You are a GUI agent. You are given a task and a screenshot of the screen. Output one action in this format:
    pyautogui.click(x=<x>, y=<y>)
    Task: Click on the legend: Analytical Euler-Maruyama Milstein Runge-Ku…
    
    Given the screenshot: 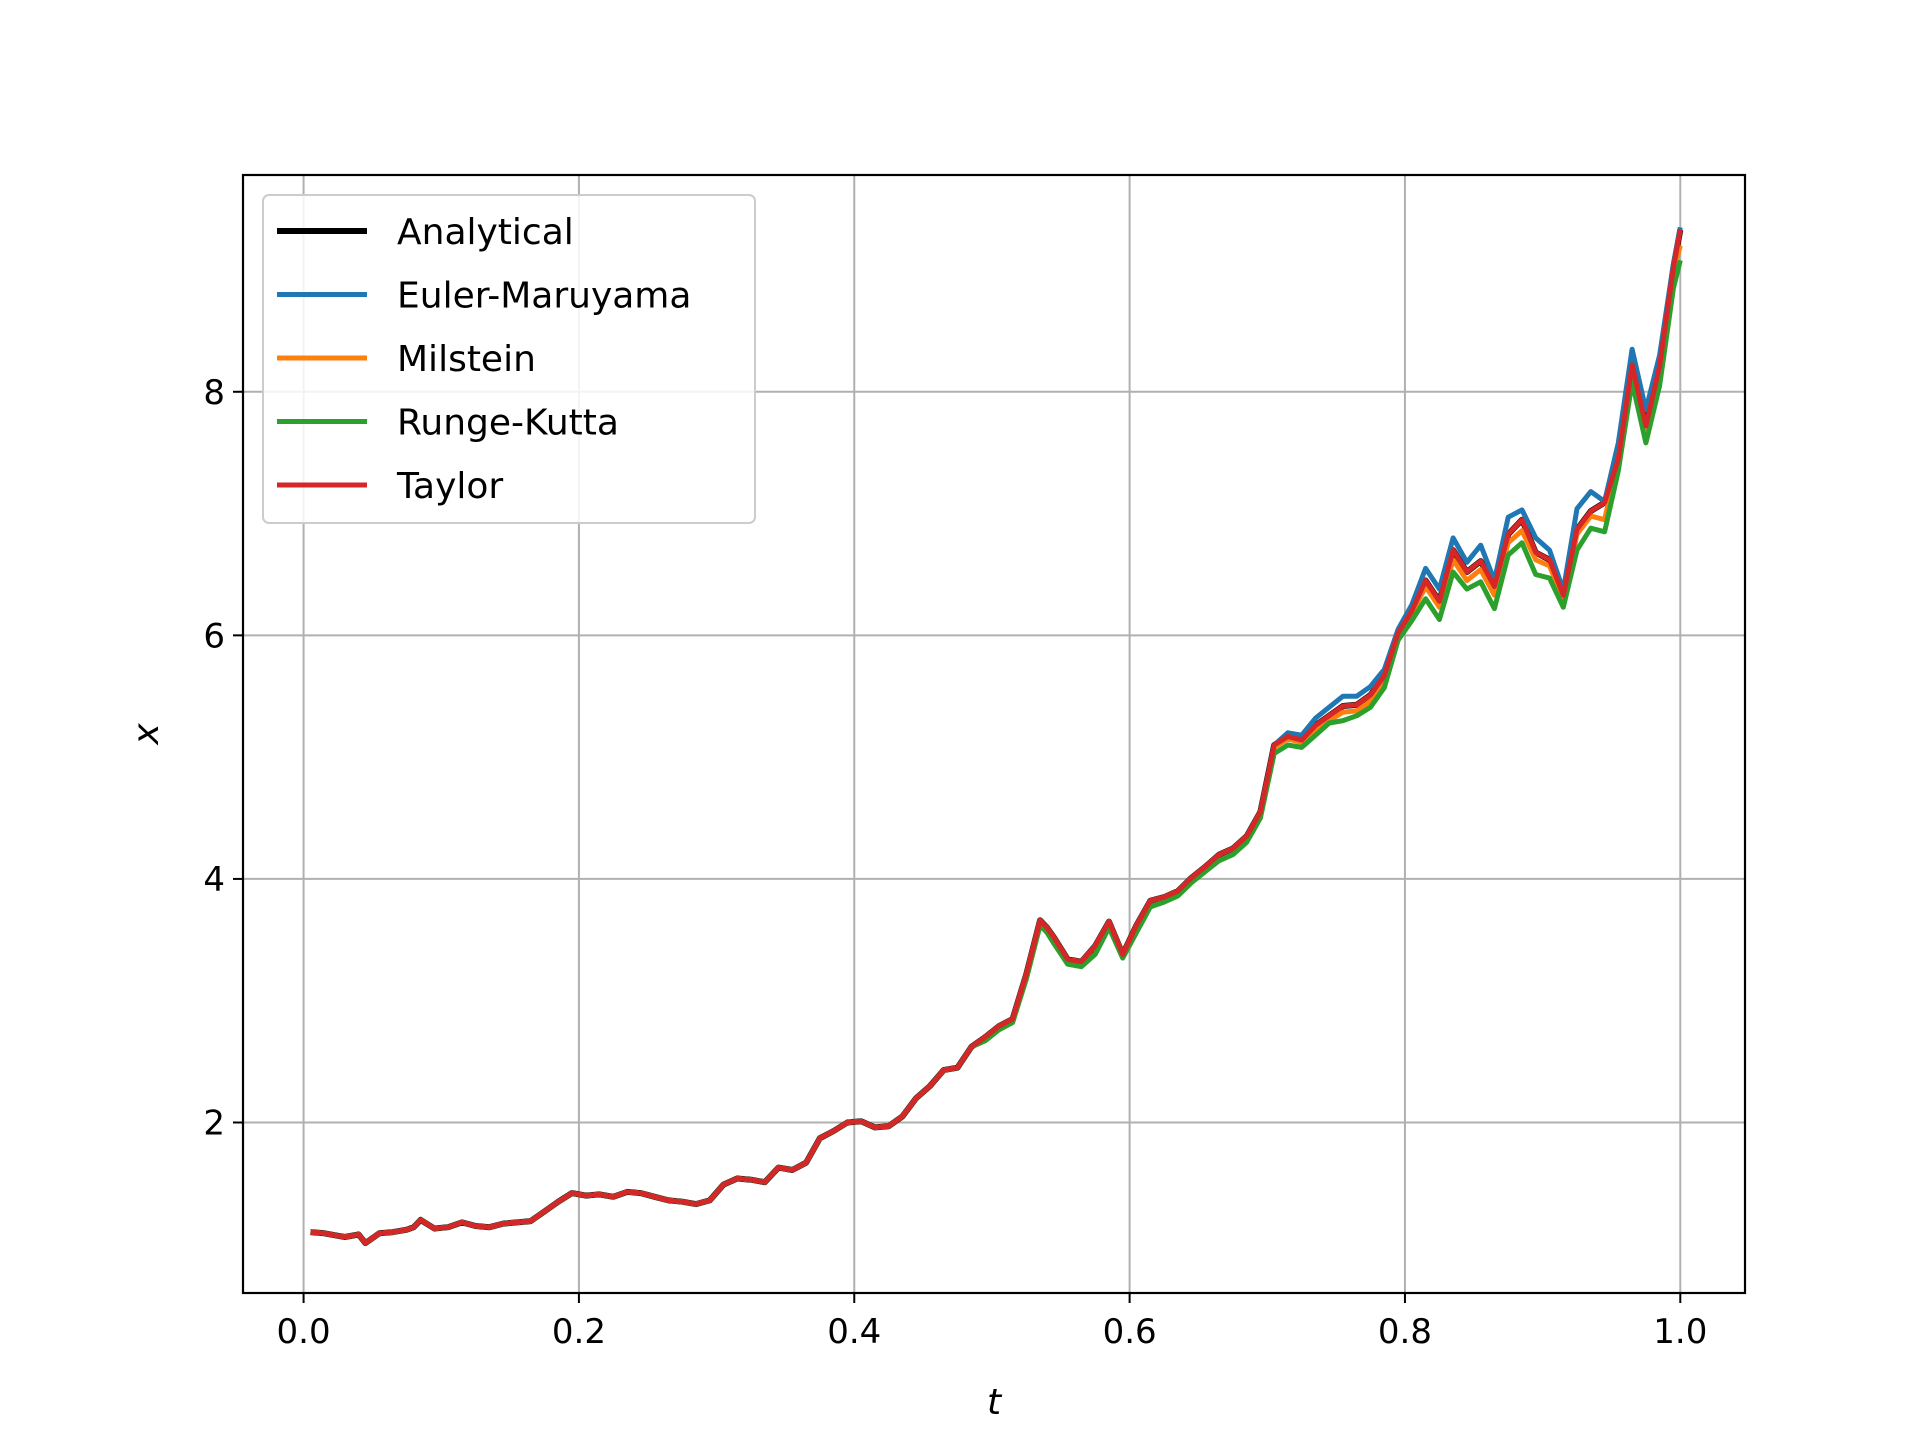 What is the action you would take?
    pyautogui.click(x=509, y=359)
    